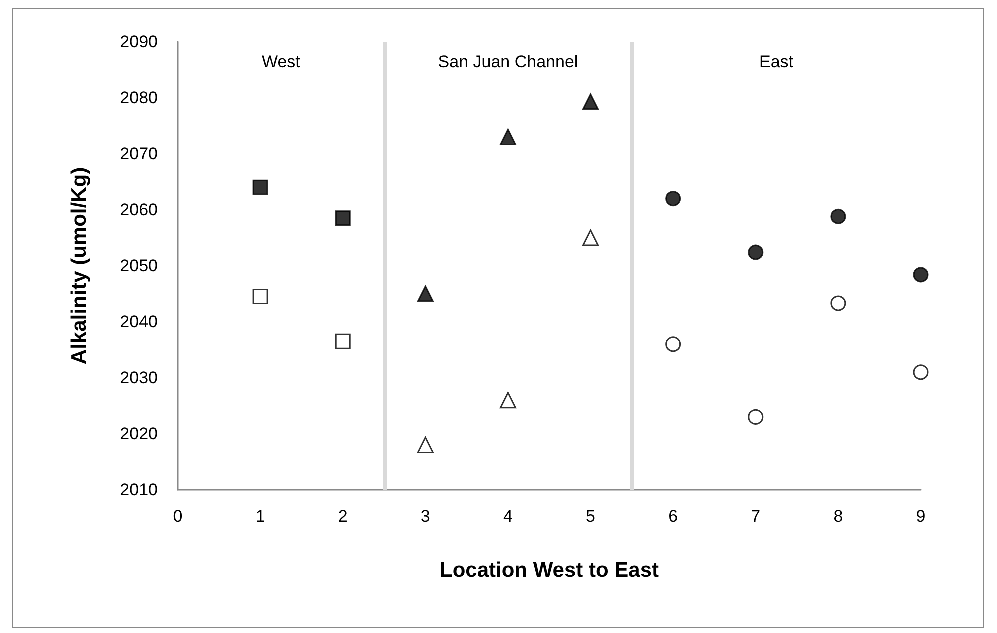 The image size is (997, 633). What do you see at coordinates (756, 516) in the screenshot?
I see `x-tick-label: 7` at bounding box center [756, 516].